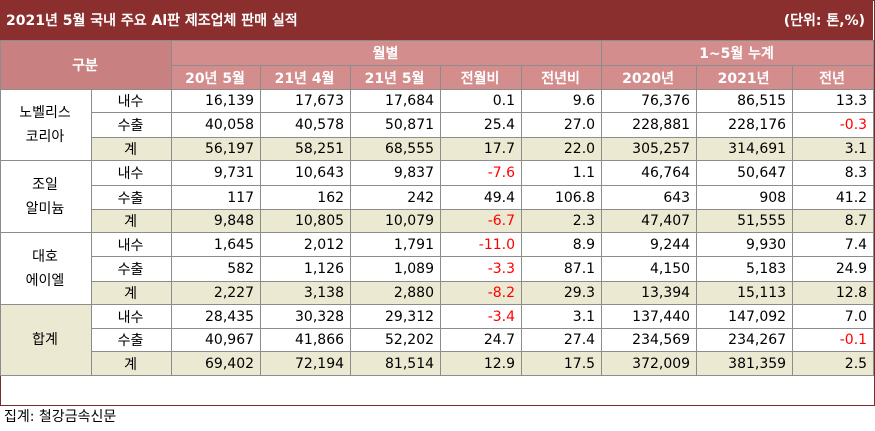 The width and height of the screenshot is (875, 431). I want to click on value-cell: 8.9, so click(562, 244).